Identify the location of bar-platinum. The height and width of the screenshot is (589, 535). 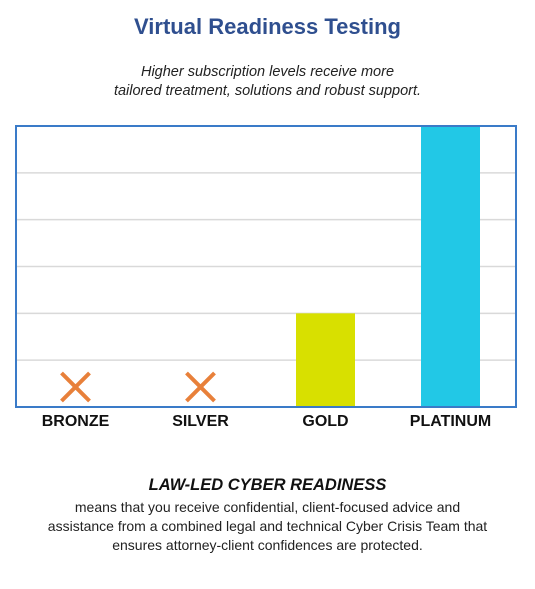
(450, 266).